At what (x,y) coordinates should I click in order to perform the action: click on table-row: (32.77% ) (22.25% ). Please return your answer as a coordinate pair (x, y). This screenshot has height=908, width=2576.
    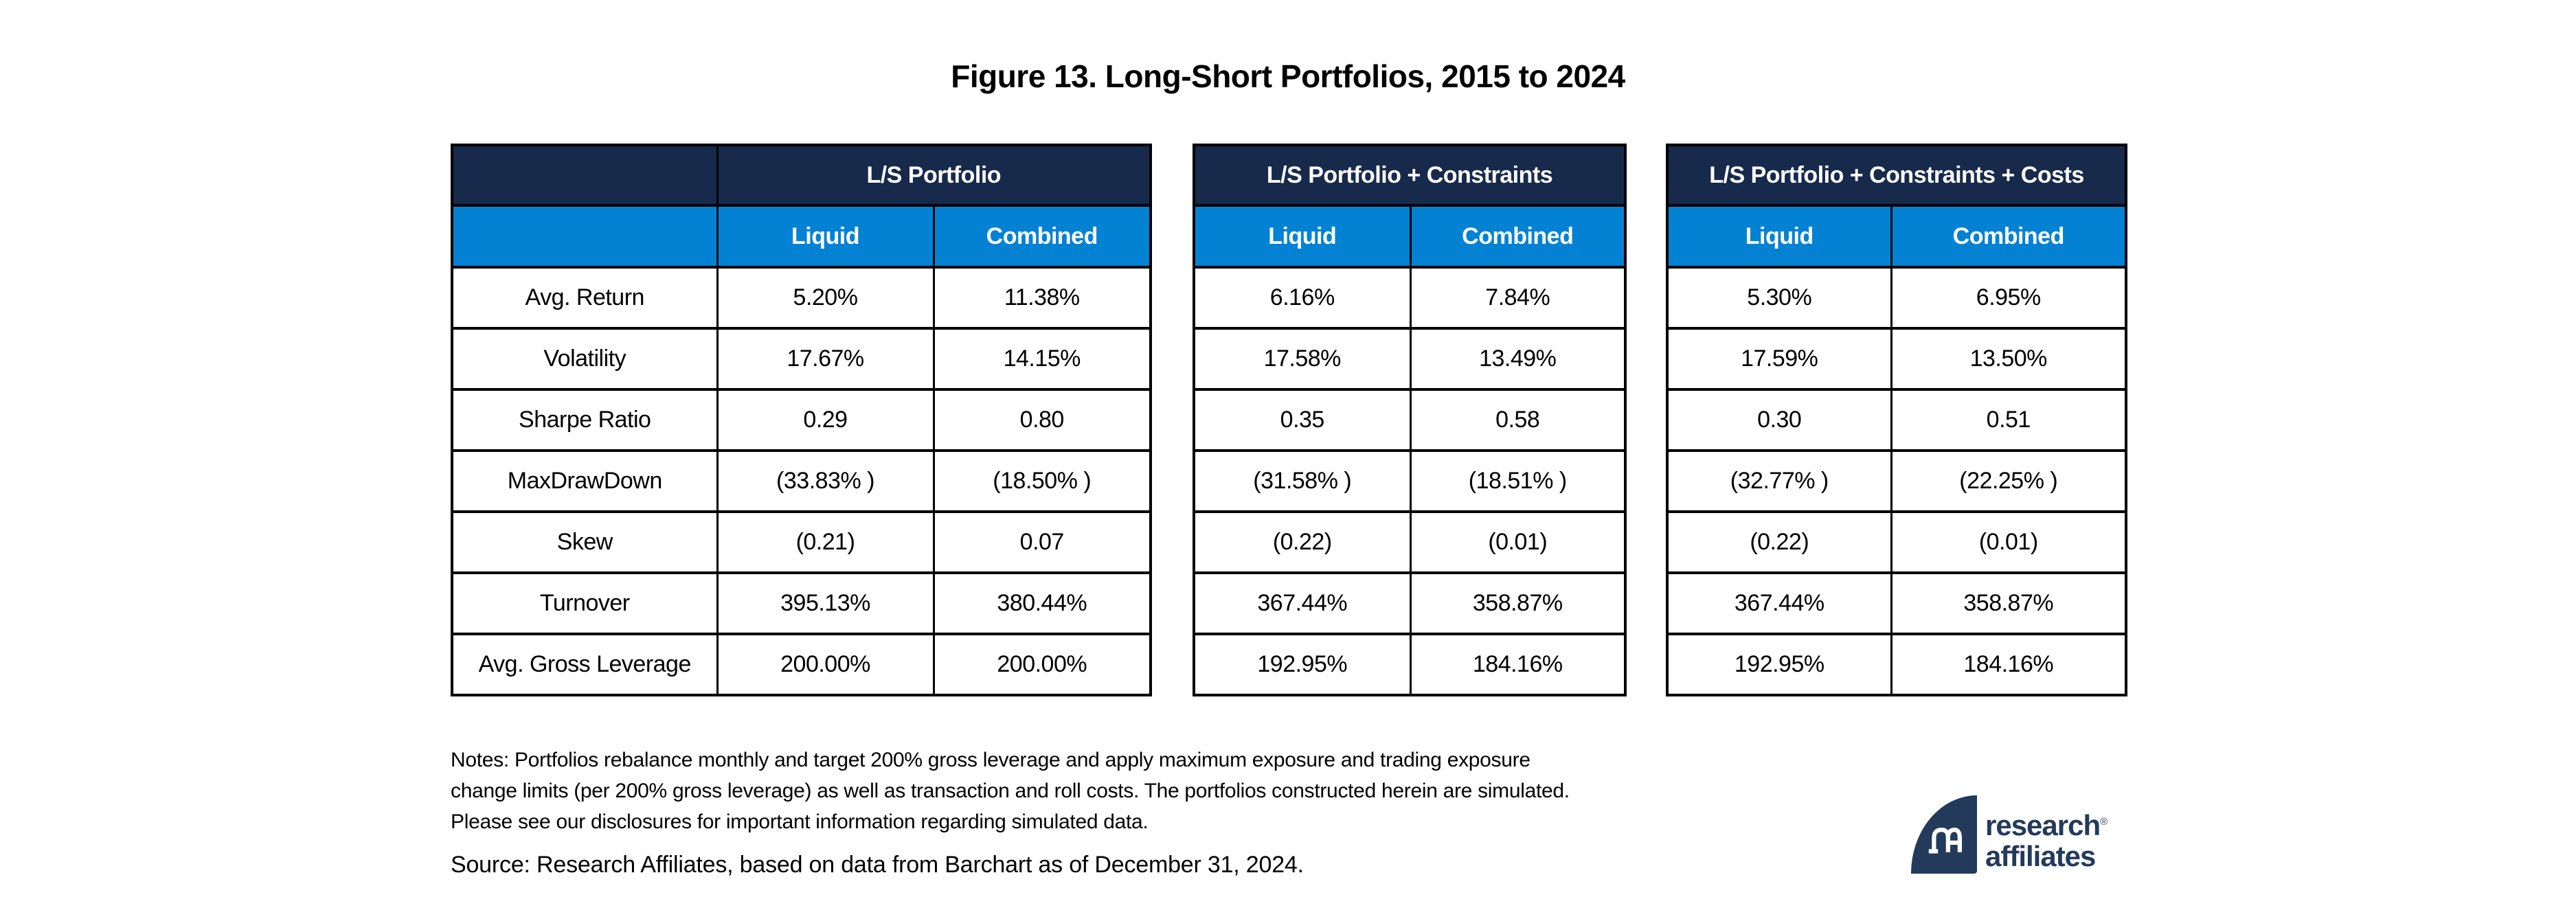
    Looking at the image, I should click on (1896, 481).